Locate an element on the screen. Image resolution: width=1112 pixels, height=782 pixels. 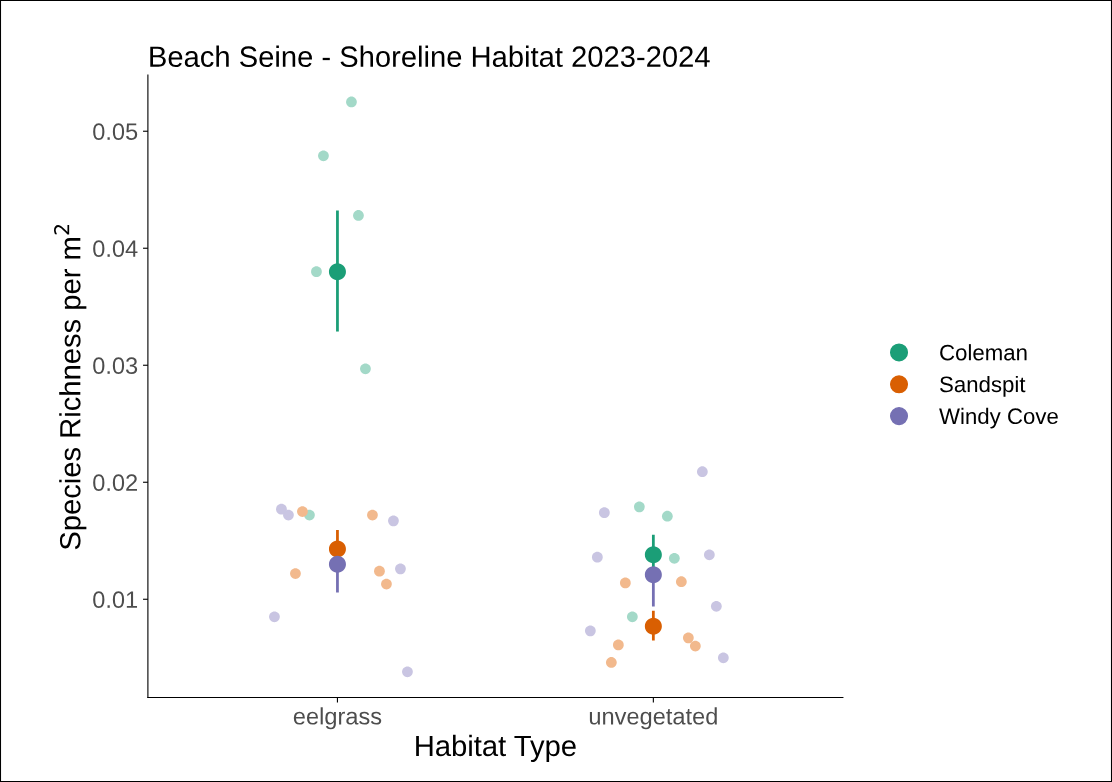
x-tick-label: unvegetated is located at coordinates (653, 718).